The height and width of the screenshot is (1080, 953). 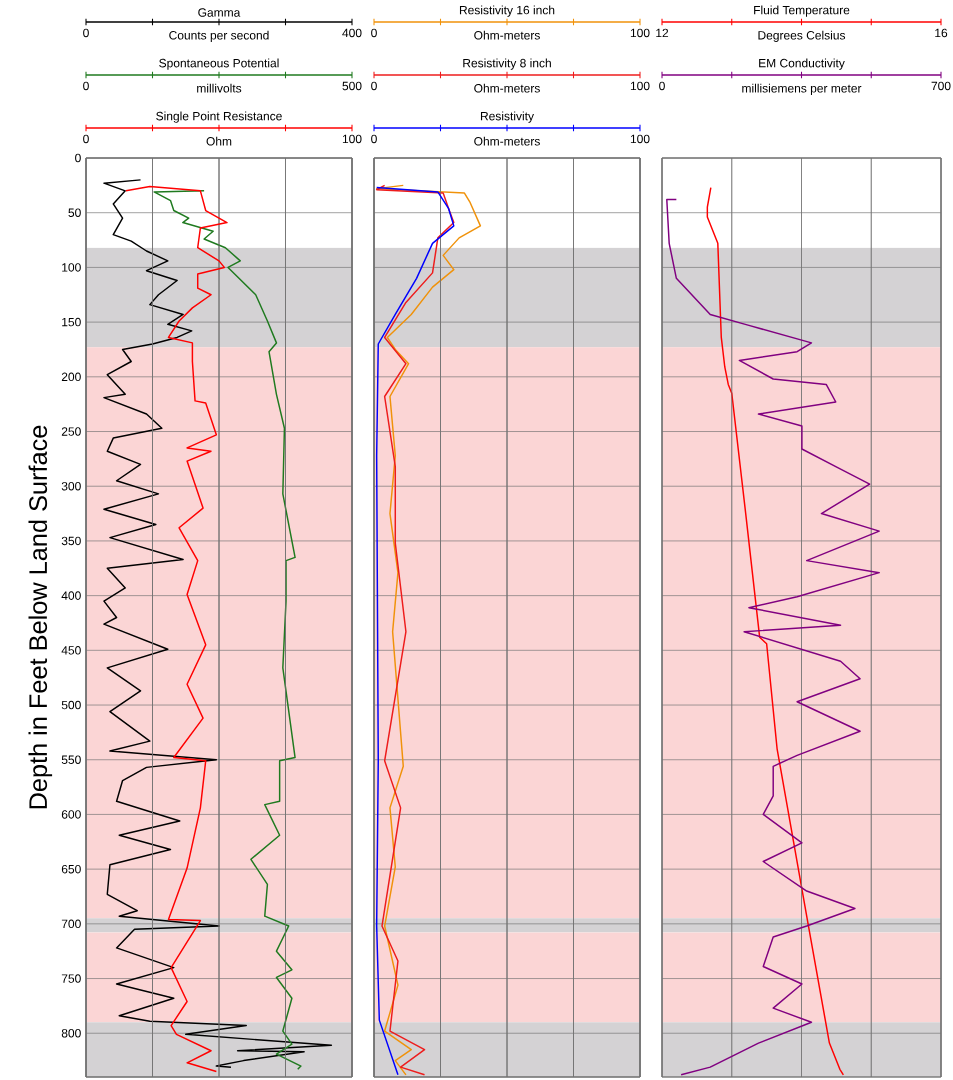 I want to click on x-axis-title: millivolts, so click(x=219, y=88).